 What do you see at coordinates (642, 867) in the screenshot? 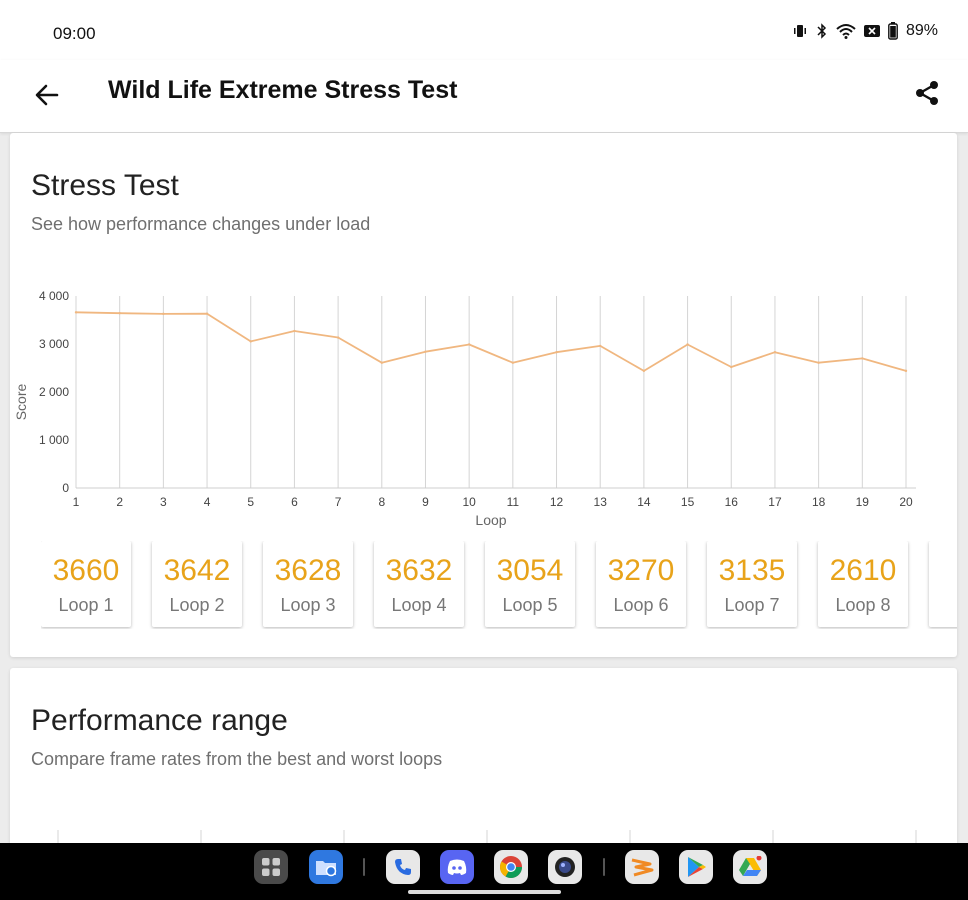
I see `3dmark-icon` at bounding box center [642, 867].